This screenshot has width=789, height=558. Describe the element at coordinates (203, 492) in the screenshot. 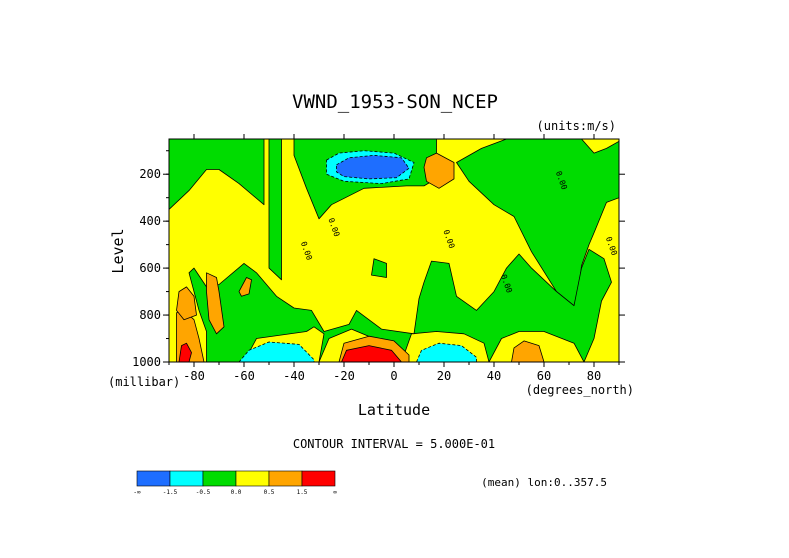

I see `legend-label: -0.5` at that location.